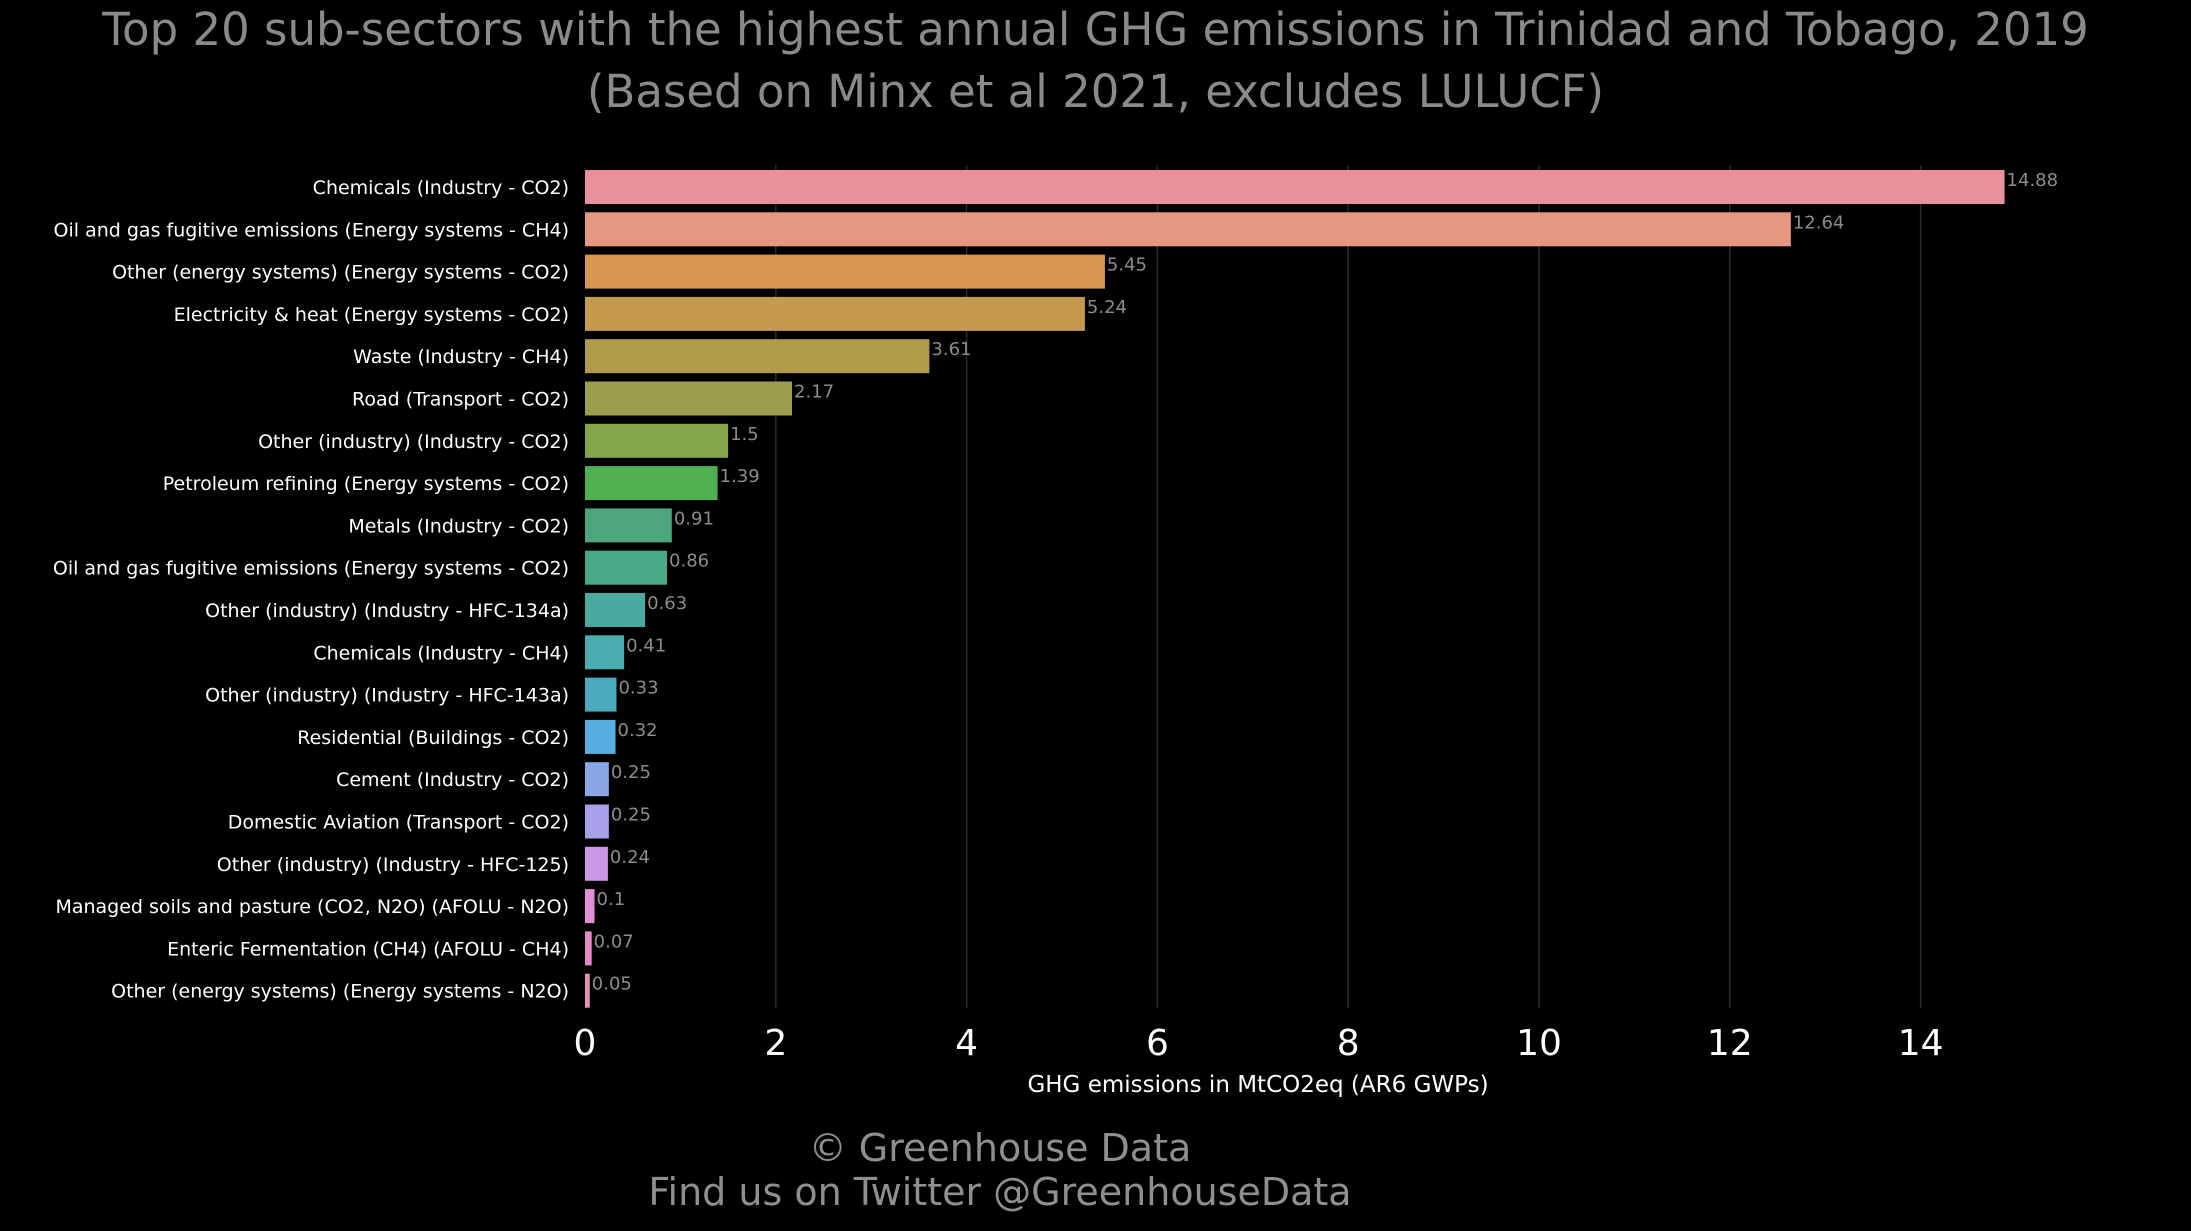  What do you see at coordinates (585, 1043) in the screenshot?
I see `x-tick-label: 0` at bounding box center [585, 1043].